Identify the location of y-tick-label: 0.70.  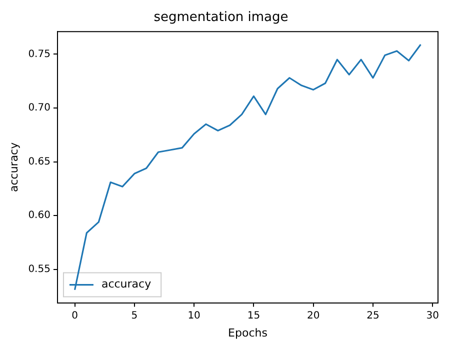
(39, 108).